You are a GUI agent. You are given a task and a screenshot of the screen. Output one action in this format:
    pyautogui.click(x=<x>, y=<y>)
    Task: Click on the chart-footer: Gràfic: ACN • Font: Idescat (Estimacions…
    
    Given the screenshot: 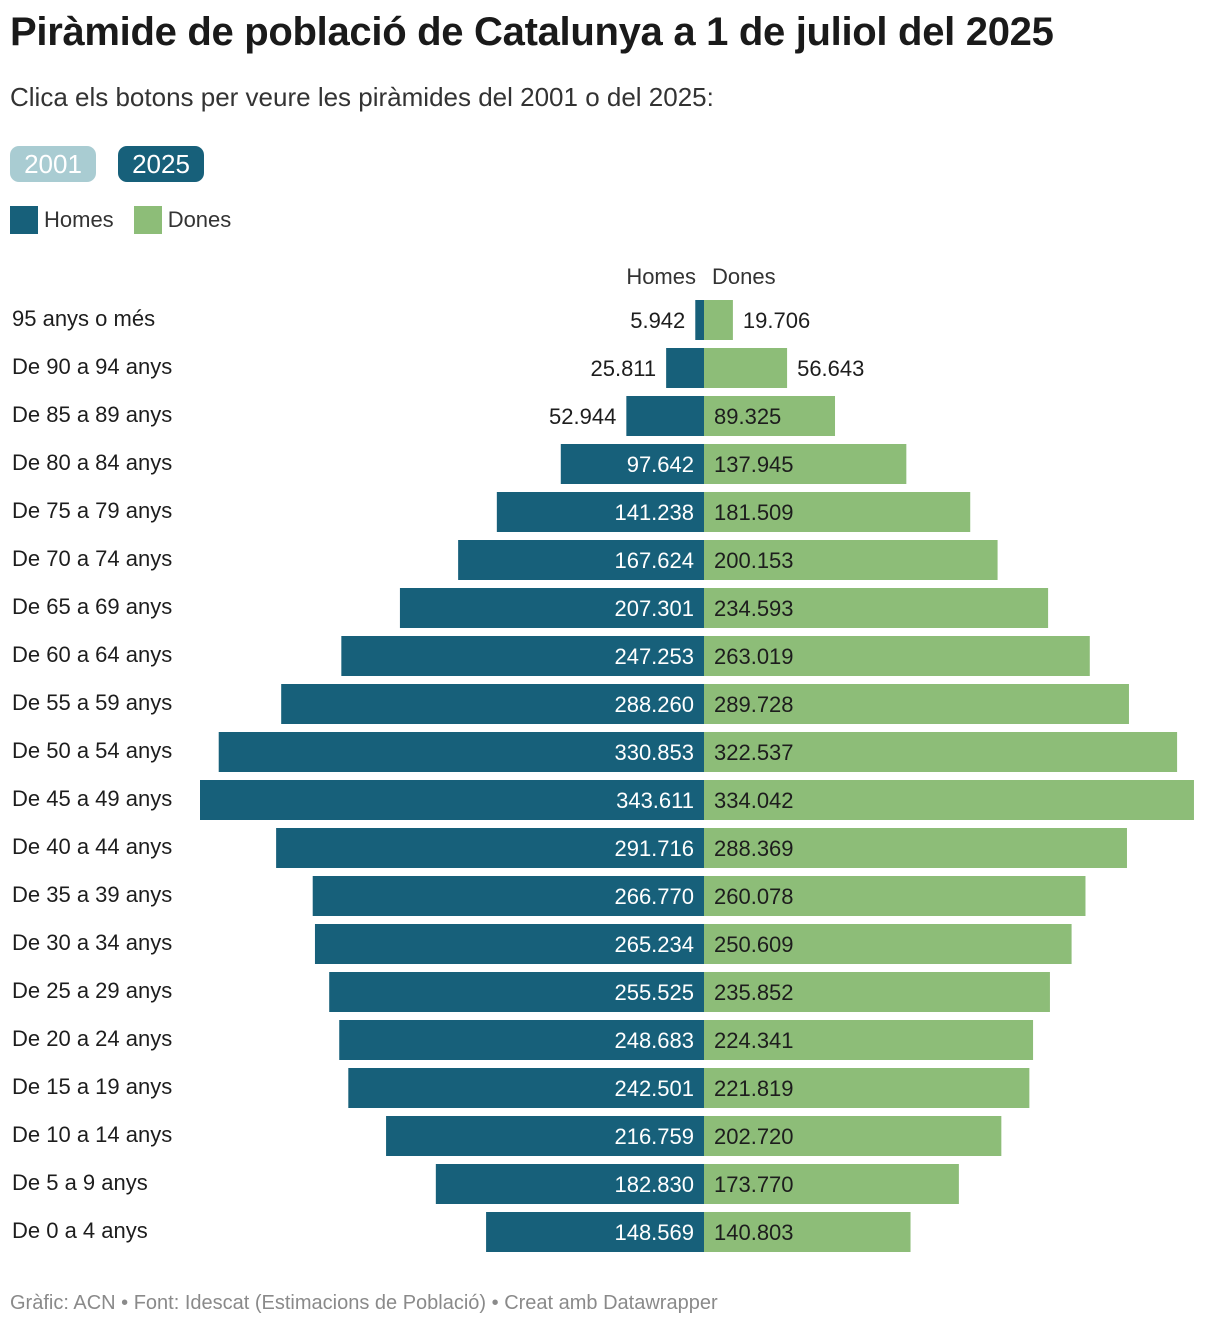 What is the action you would take?
    pyautogui.click(x=364, y=1303)
    